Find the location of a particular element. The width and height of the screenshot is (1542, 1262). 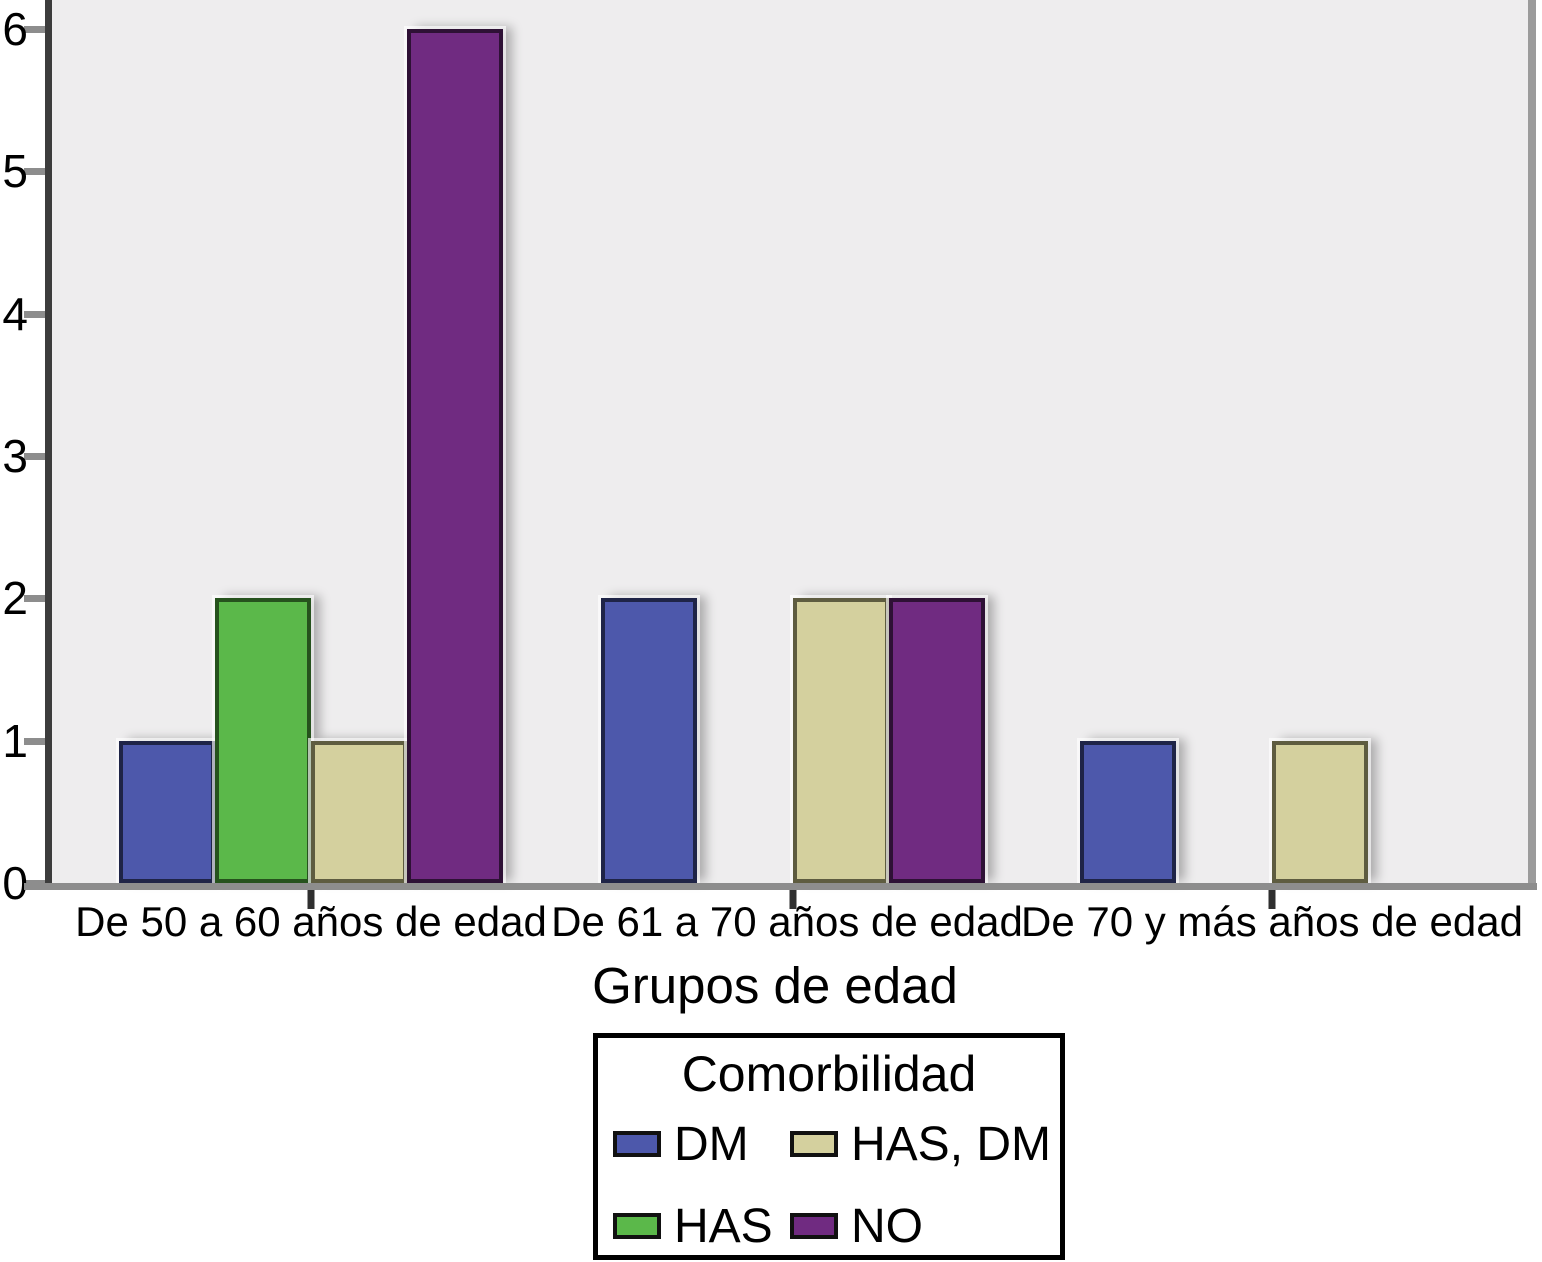

legend-swatch-no is located at coordinates (814, 1226).